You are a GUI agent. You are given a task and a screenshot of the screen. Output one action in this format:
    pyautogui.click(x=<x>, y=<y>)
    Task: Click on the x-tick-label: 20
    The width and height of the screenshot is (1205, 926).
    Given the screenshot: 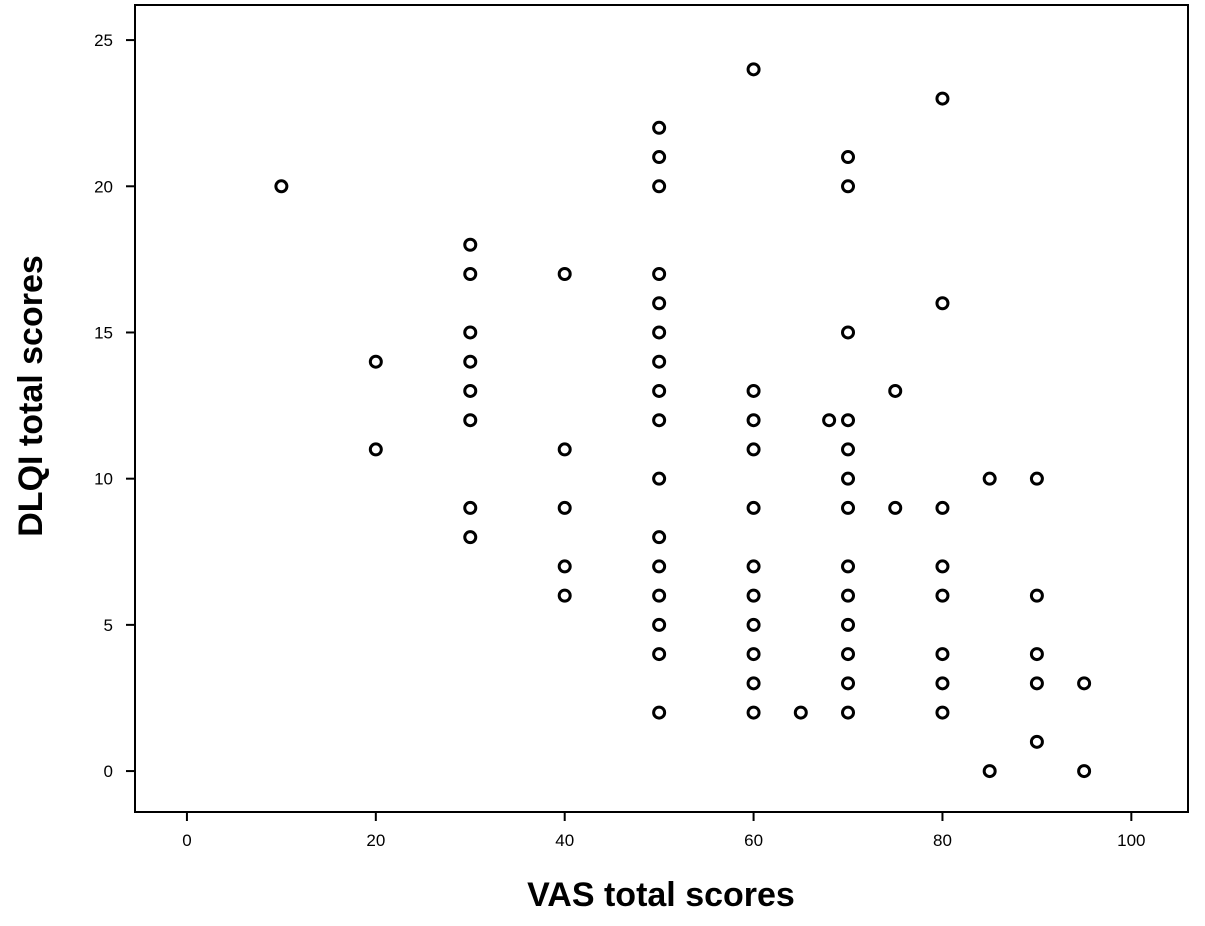 What is the action you would take?
    pyautogui.click(x=375, y=840)
    